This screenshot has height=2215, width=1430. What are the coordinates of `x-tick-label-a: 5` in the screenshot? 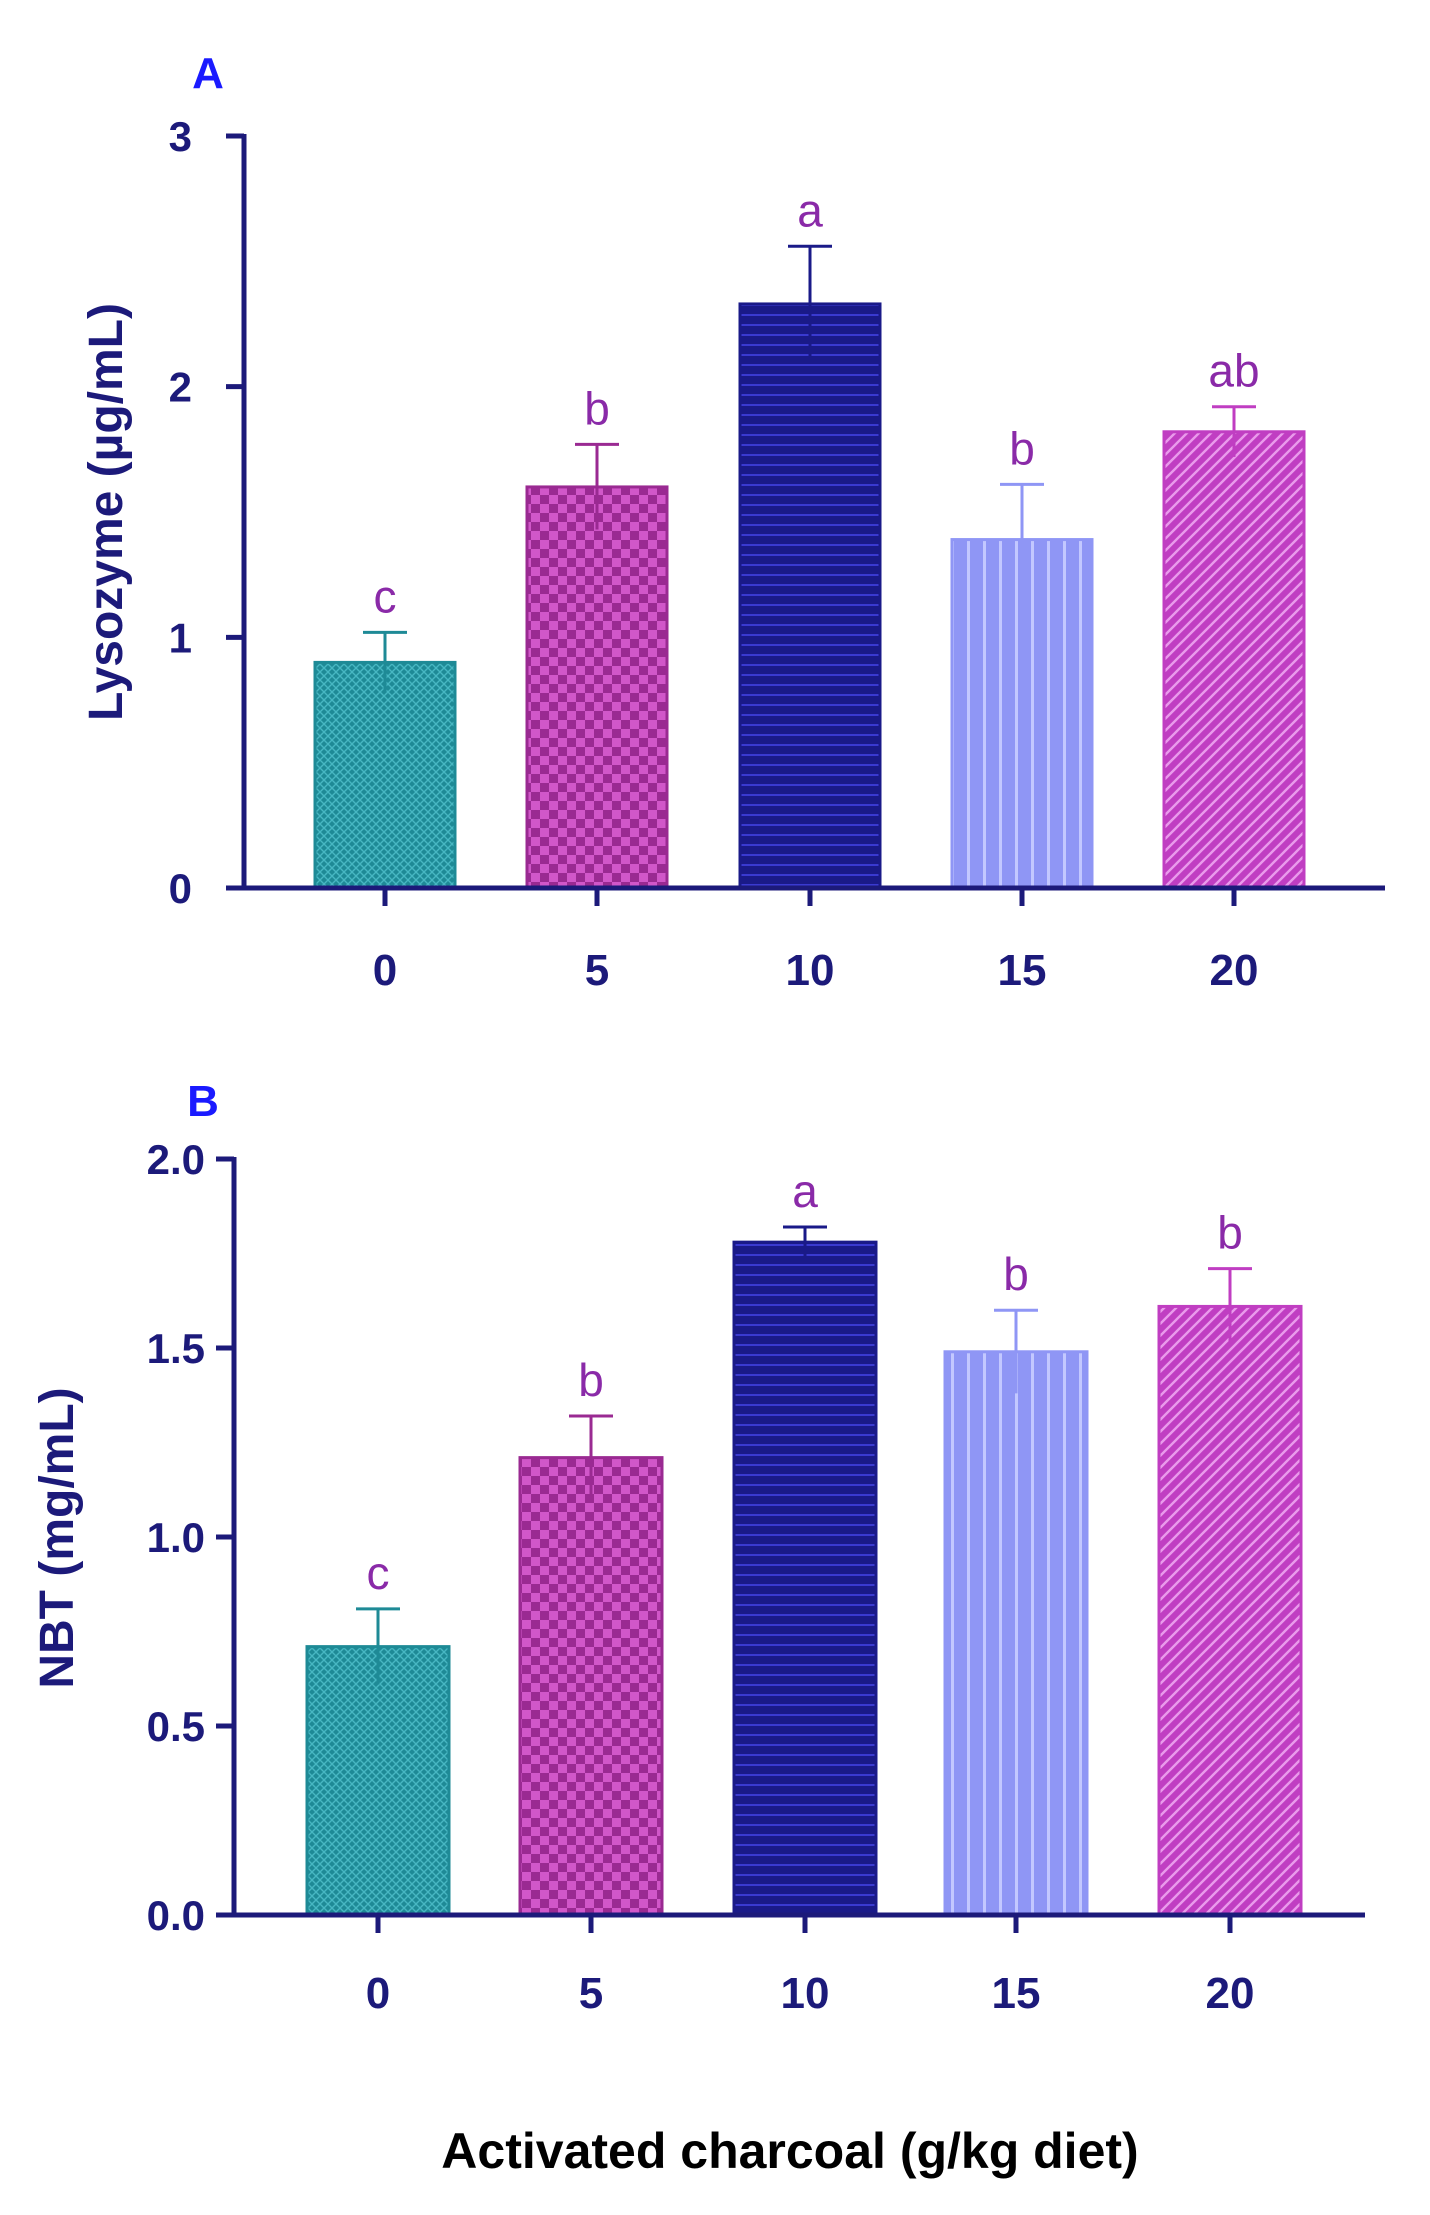 It's located at (597, 970).